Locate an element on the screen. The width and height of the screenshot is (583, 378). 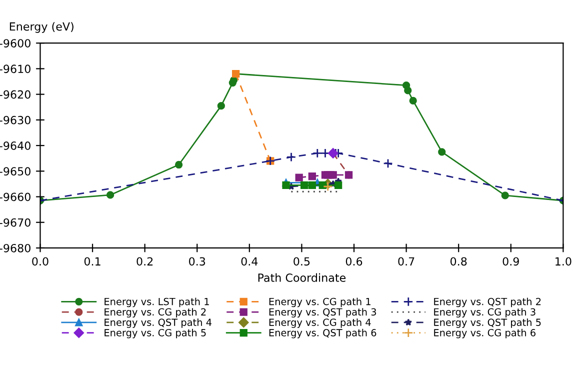
legend-label: Energy vs. CG path 5 is located at coordinates (155, 333).